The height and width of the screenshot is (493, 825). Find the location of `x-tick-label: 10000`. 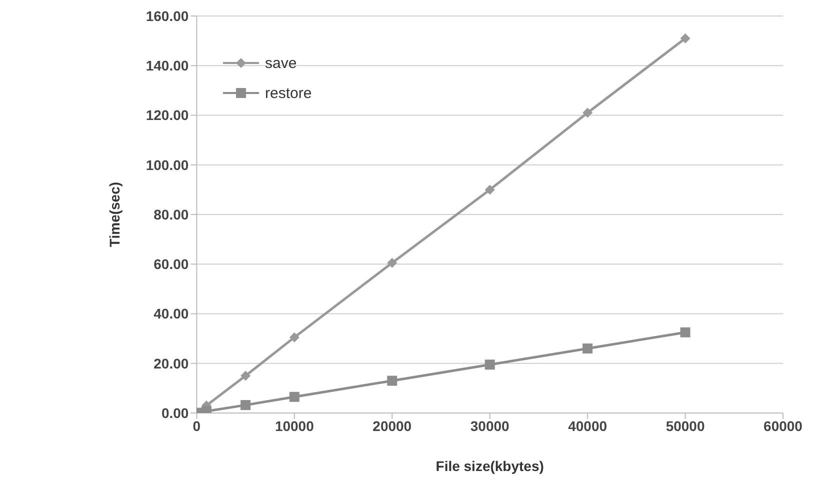

x-tick-label: 10000 is located at coordinates (294, 426).